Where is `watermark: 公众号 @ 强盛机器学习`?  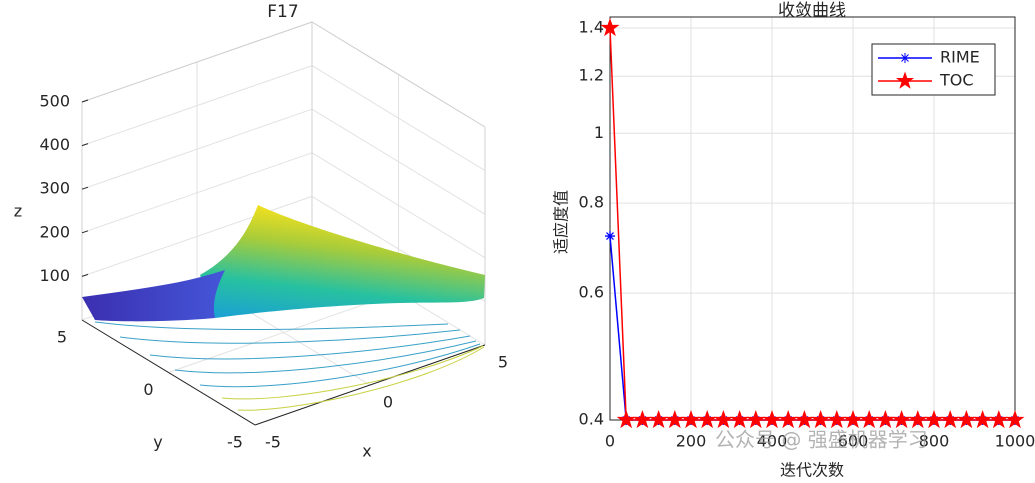
watermark: 公众号 @ 强盛机器学习 is located at coordinates (821, 440).